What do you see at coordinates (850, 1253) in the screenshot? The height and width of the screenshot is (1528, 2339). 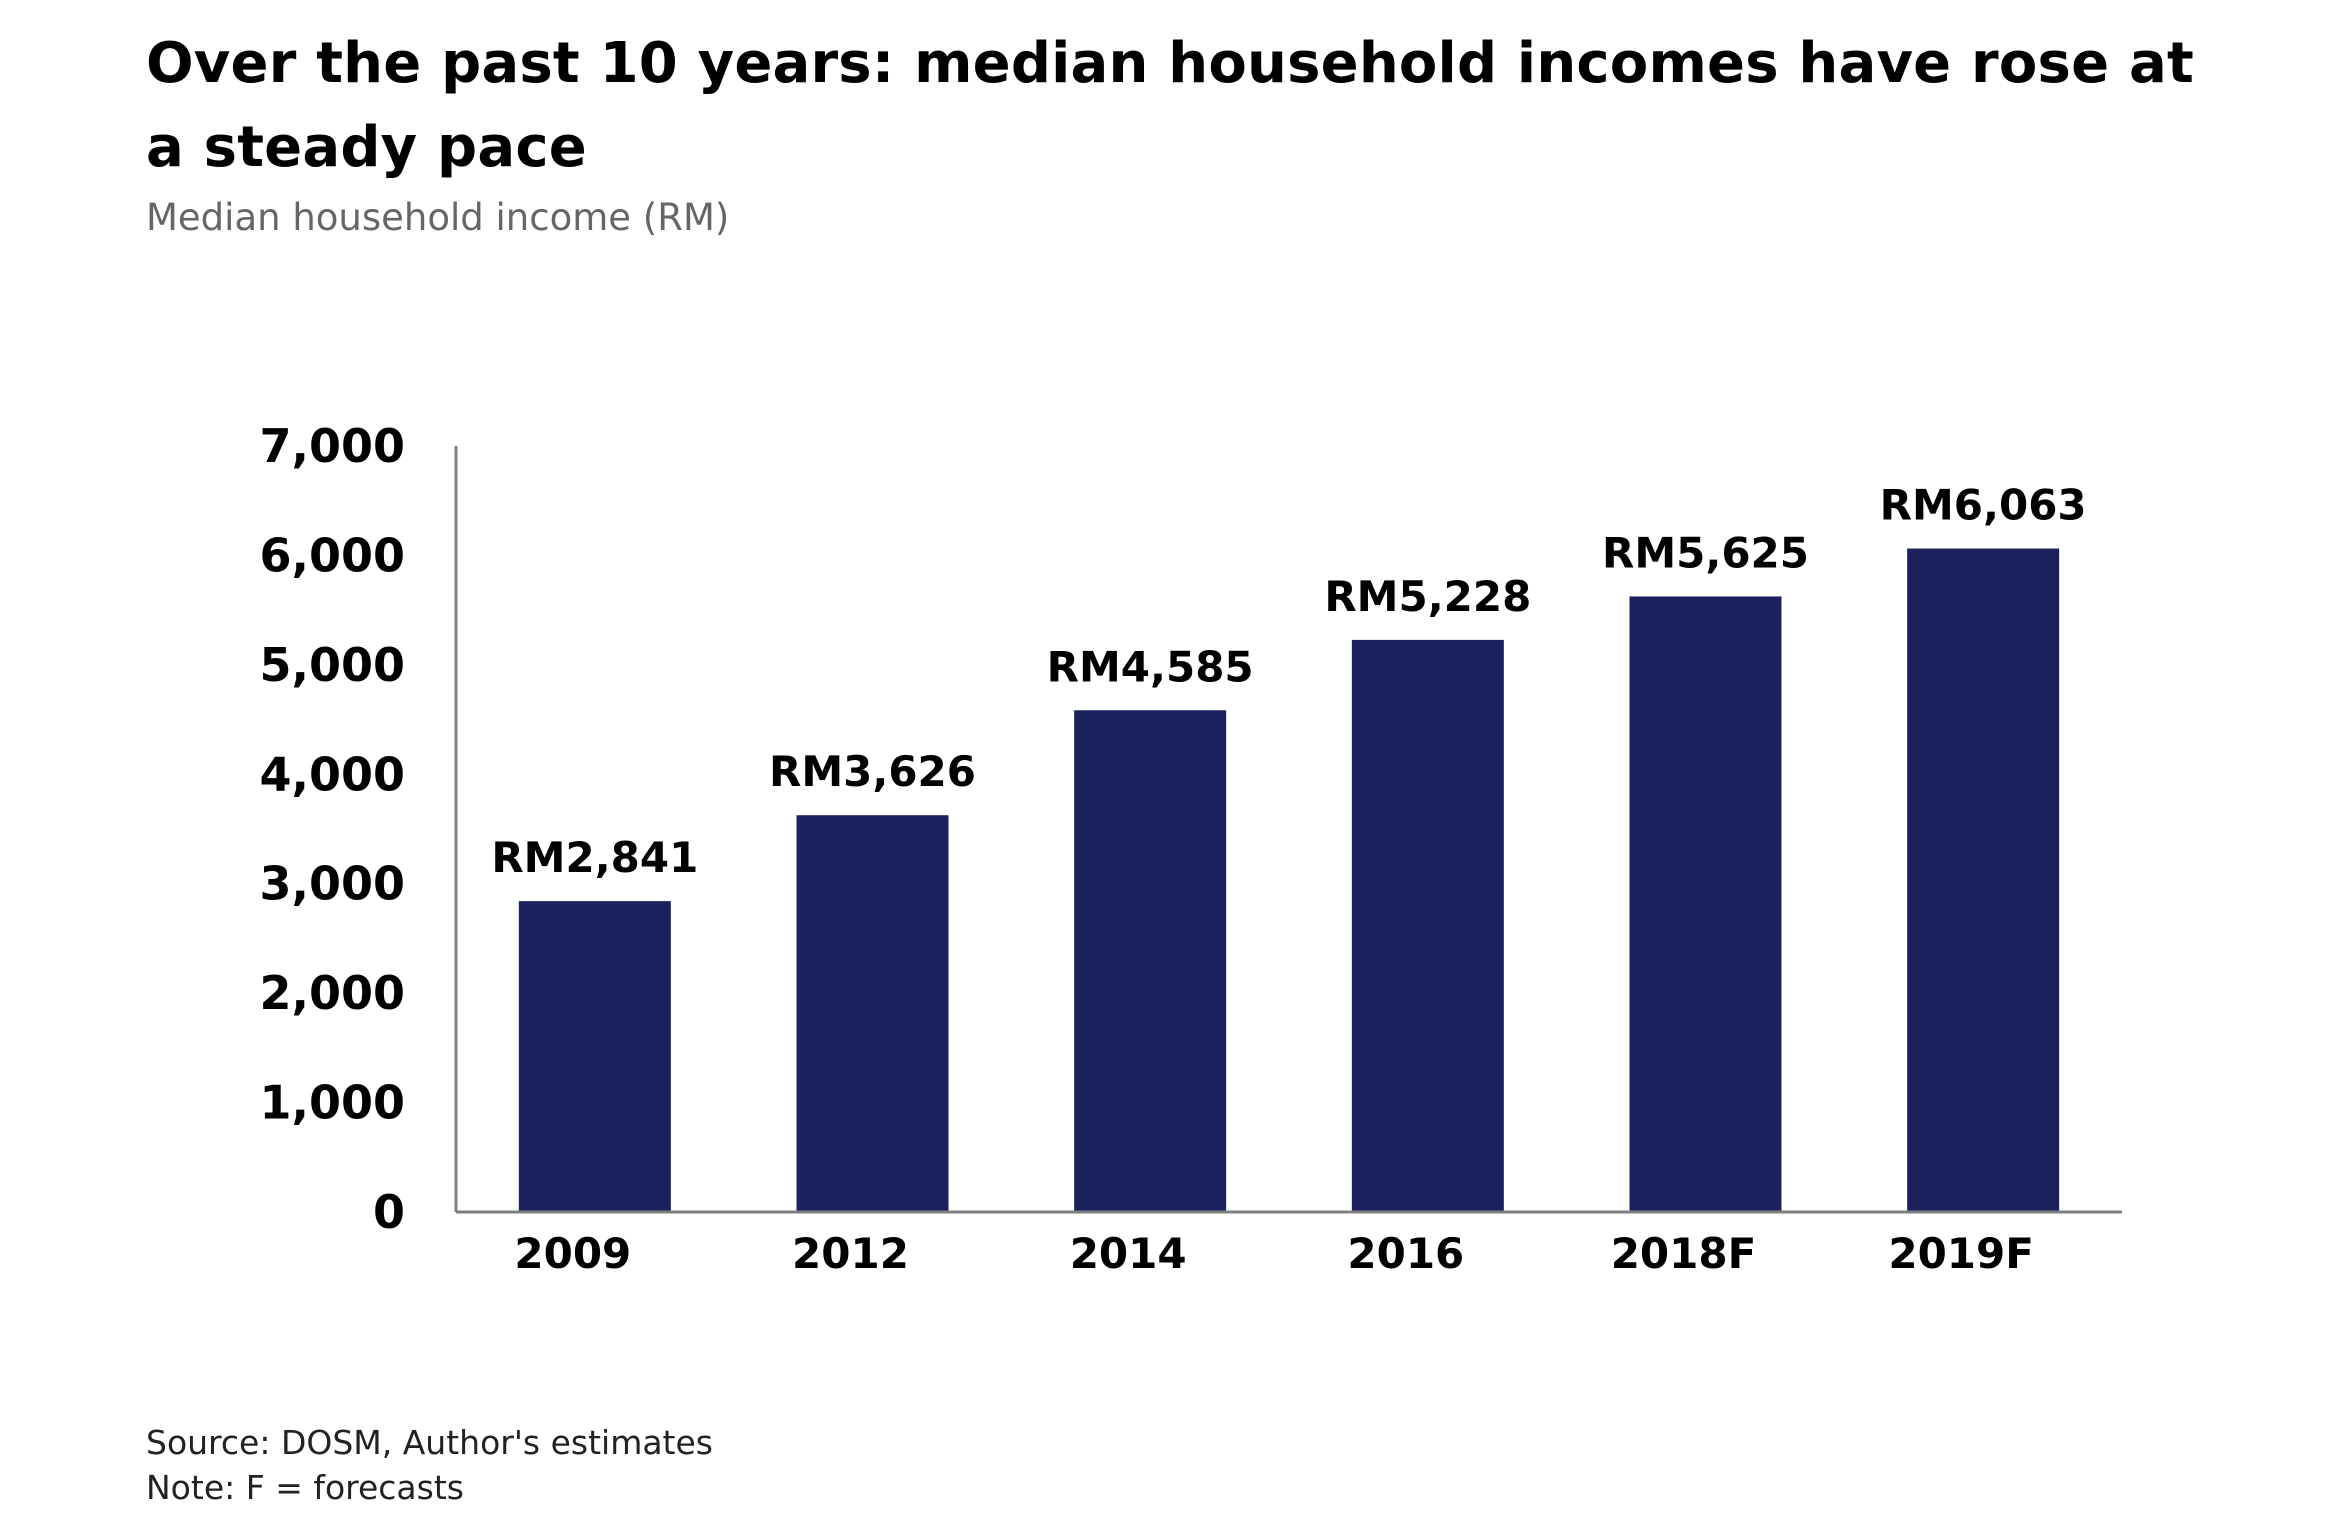 I see `x-tick-label: 2012` at bounding box center [850, 1253].